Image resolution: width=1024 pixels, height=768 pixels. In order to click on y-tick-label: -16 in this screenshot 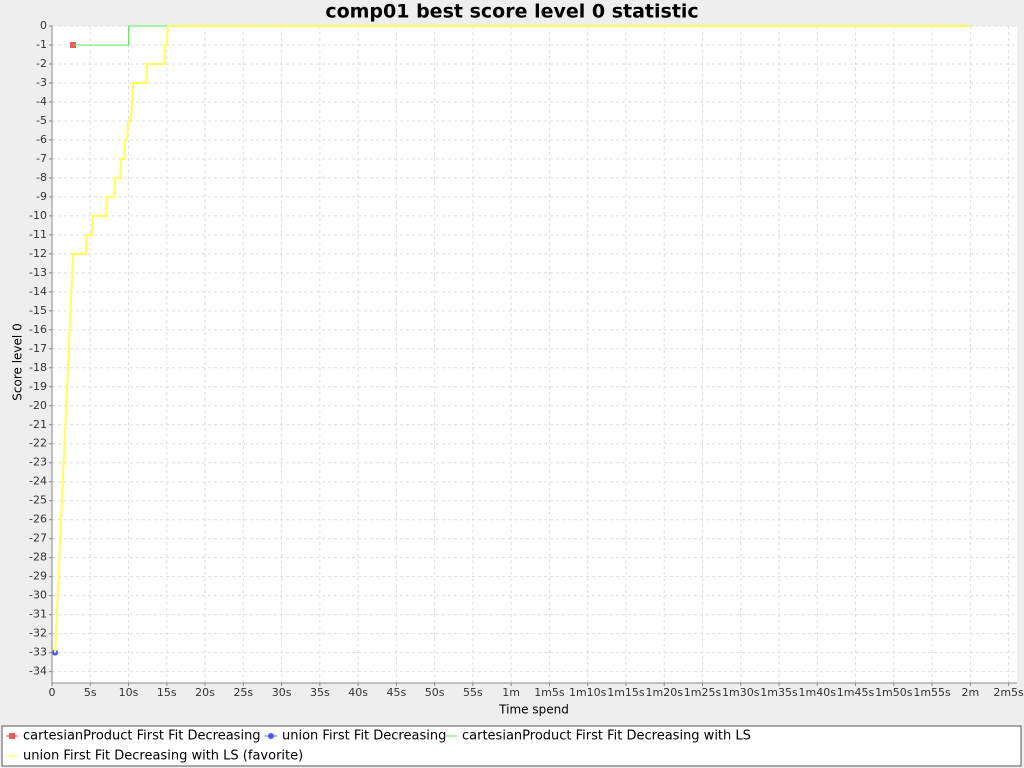, I will do `click(38, 329)`.